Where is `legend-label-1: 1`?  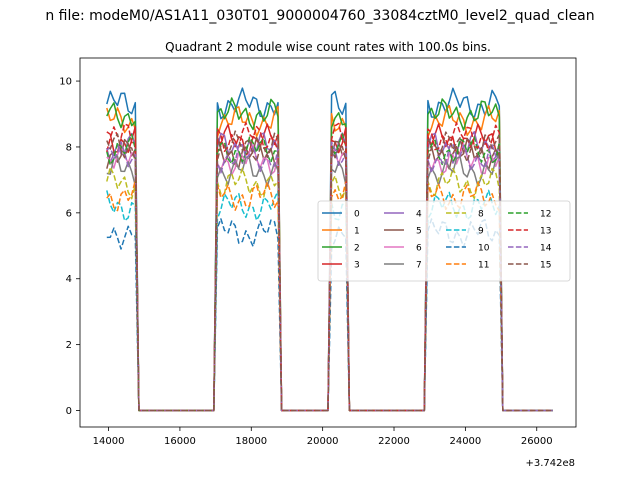 legend-label-1: 1 is located at coordinates (357, 232).